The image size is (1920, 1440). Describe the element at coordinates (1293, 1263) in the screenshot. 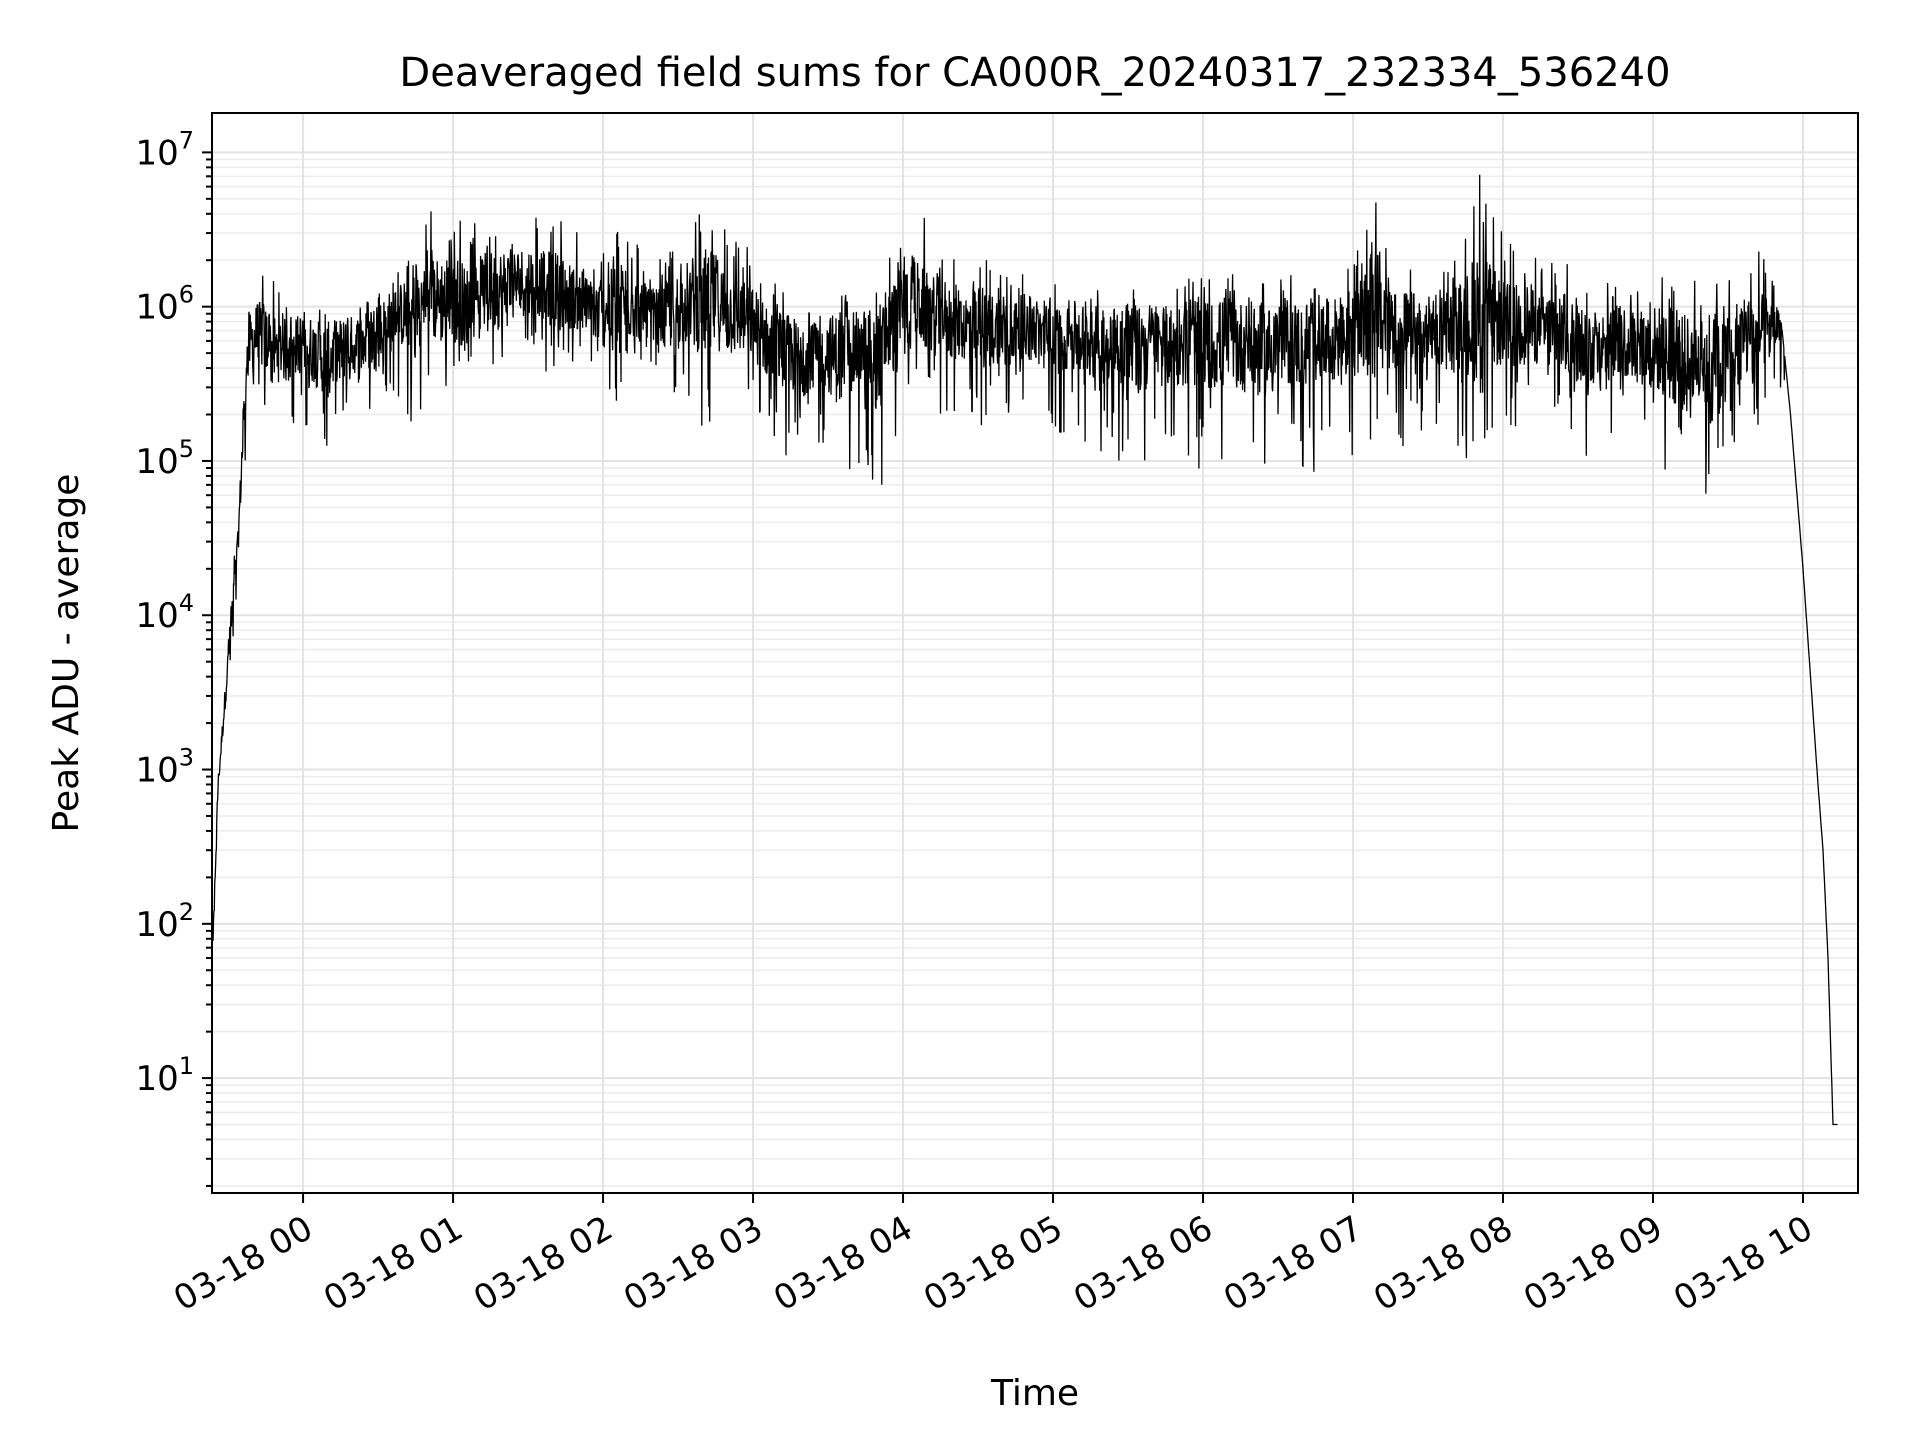

I see `x-tick-label: 03-18 07` at that location.